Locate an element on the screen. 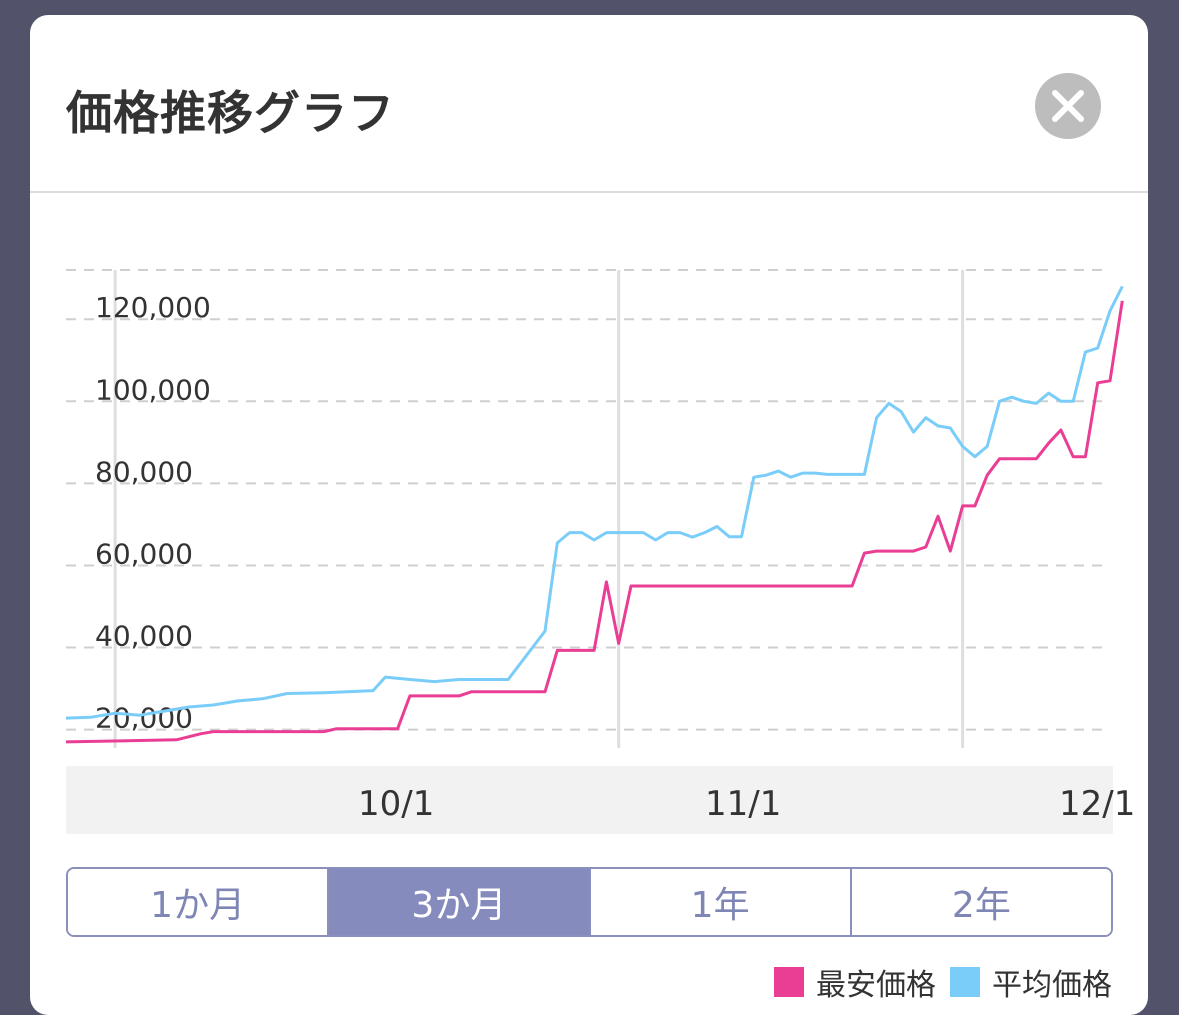 The image size is (1179, 1015). y-tick-label: 40,000 is located at coordinates (144, 636).